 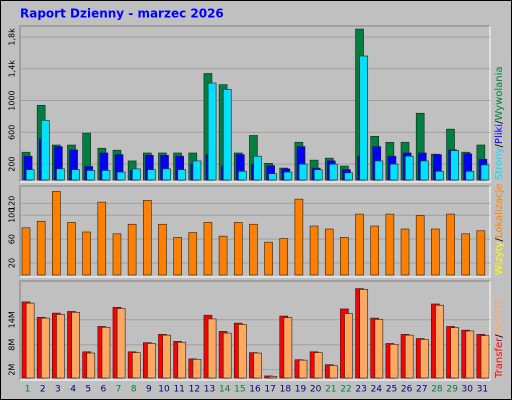 I want to click on y-tick-label: 100, so click(x=12, y=215).